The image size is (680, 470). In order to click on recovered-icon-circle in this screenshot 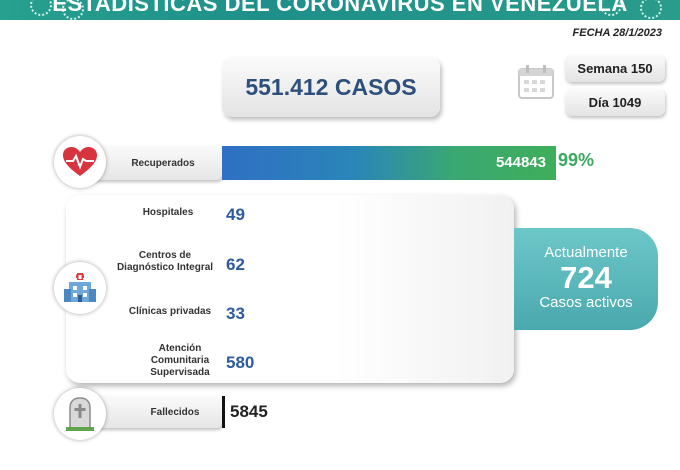, I will do `click(80, 162)`.